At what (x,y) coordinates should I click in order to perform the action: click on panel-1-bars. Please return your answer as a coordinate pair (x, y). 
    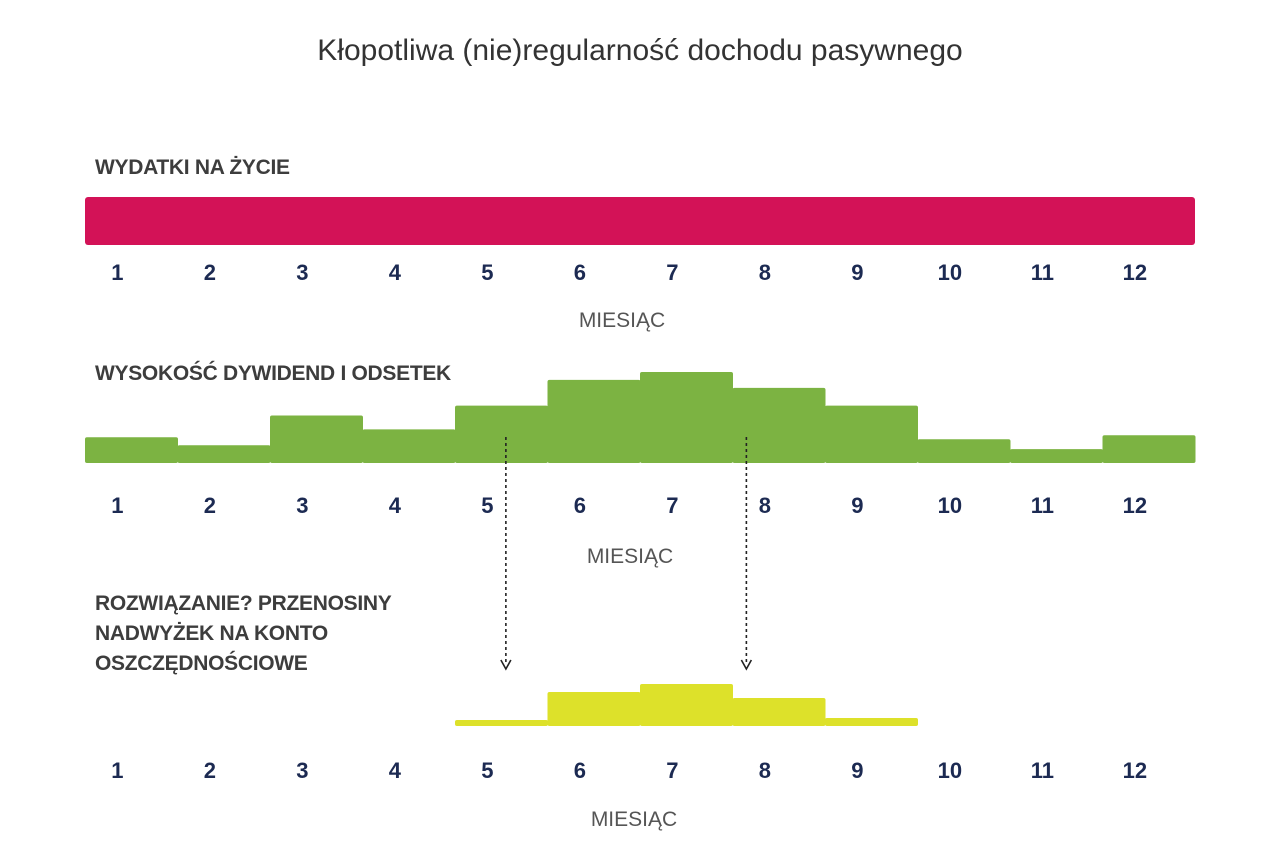
    Looking at the image, I should click on (640, 221).